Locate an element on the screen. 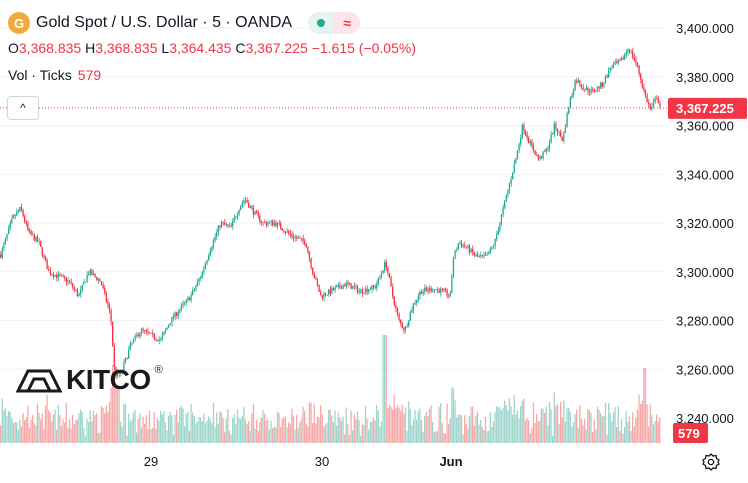 The width and height of the screenshot is (748, 483). gold-coin-icon: G is located at coordinates (19, 23).